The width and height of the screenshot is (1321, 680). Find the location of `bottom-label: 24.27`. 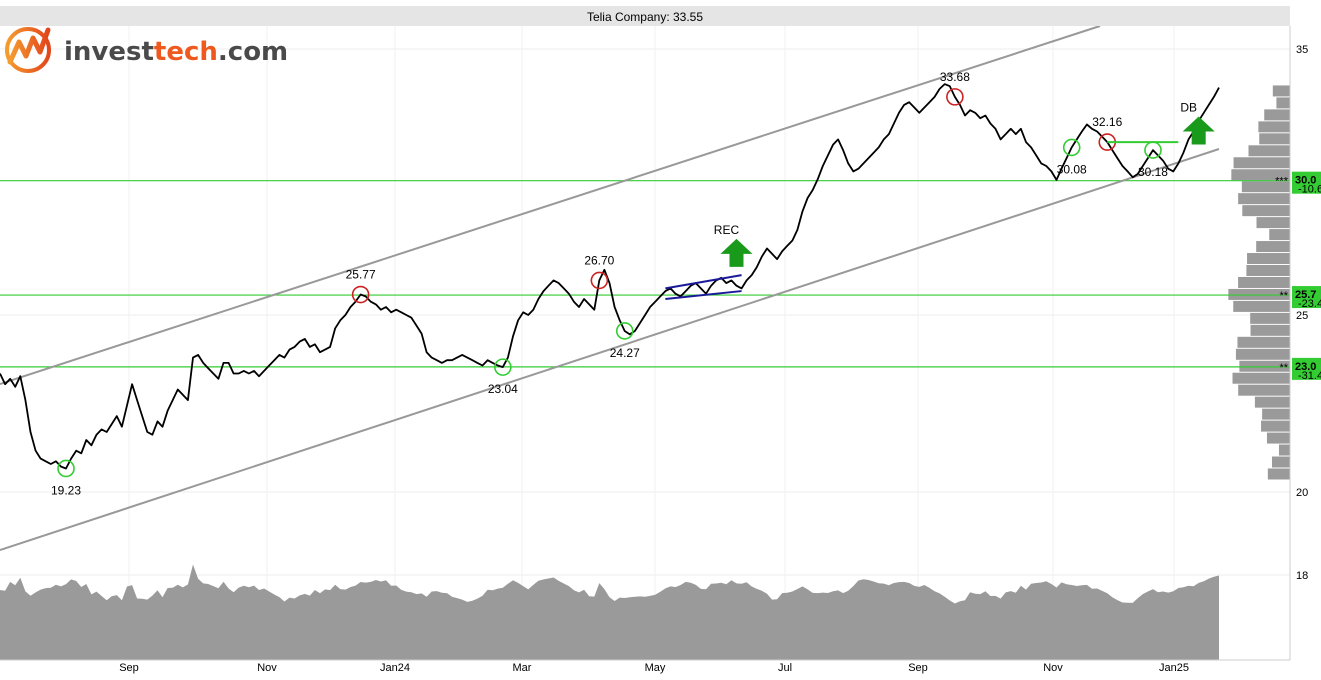

bottom-label: 24.27 is located at coordinates (625, 353).